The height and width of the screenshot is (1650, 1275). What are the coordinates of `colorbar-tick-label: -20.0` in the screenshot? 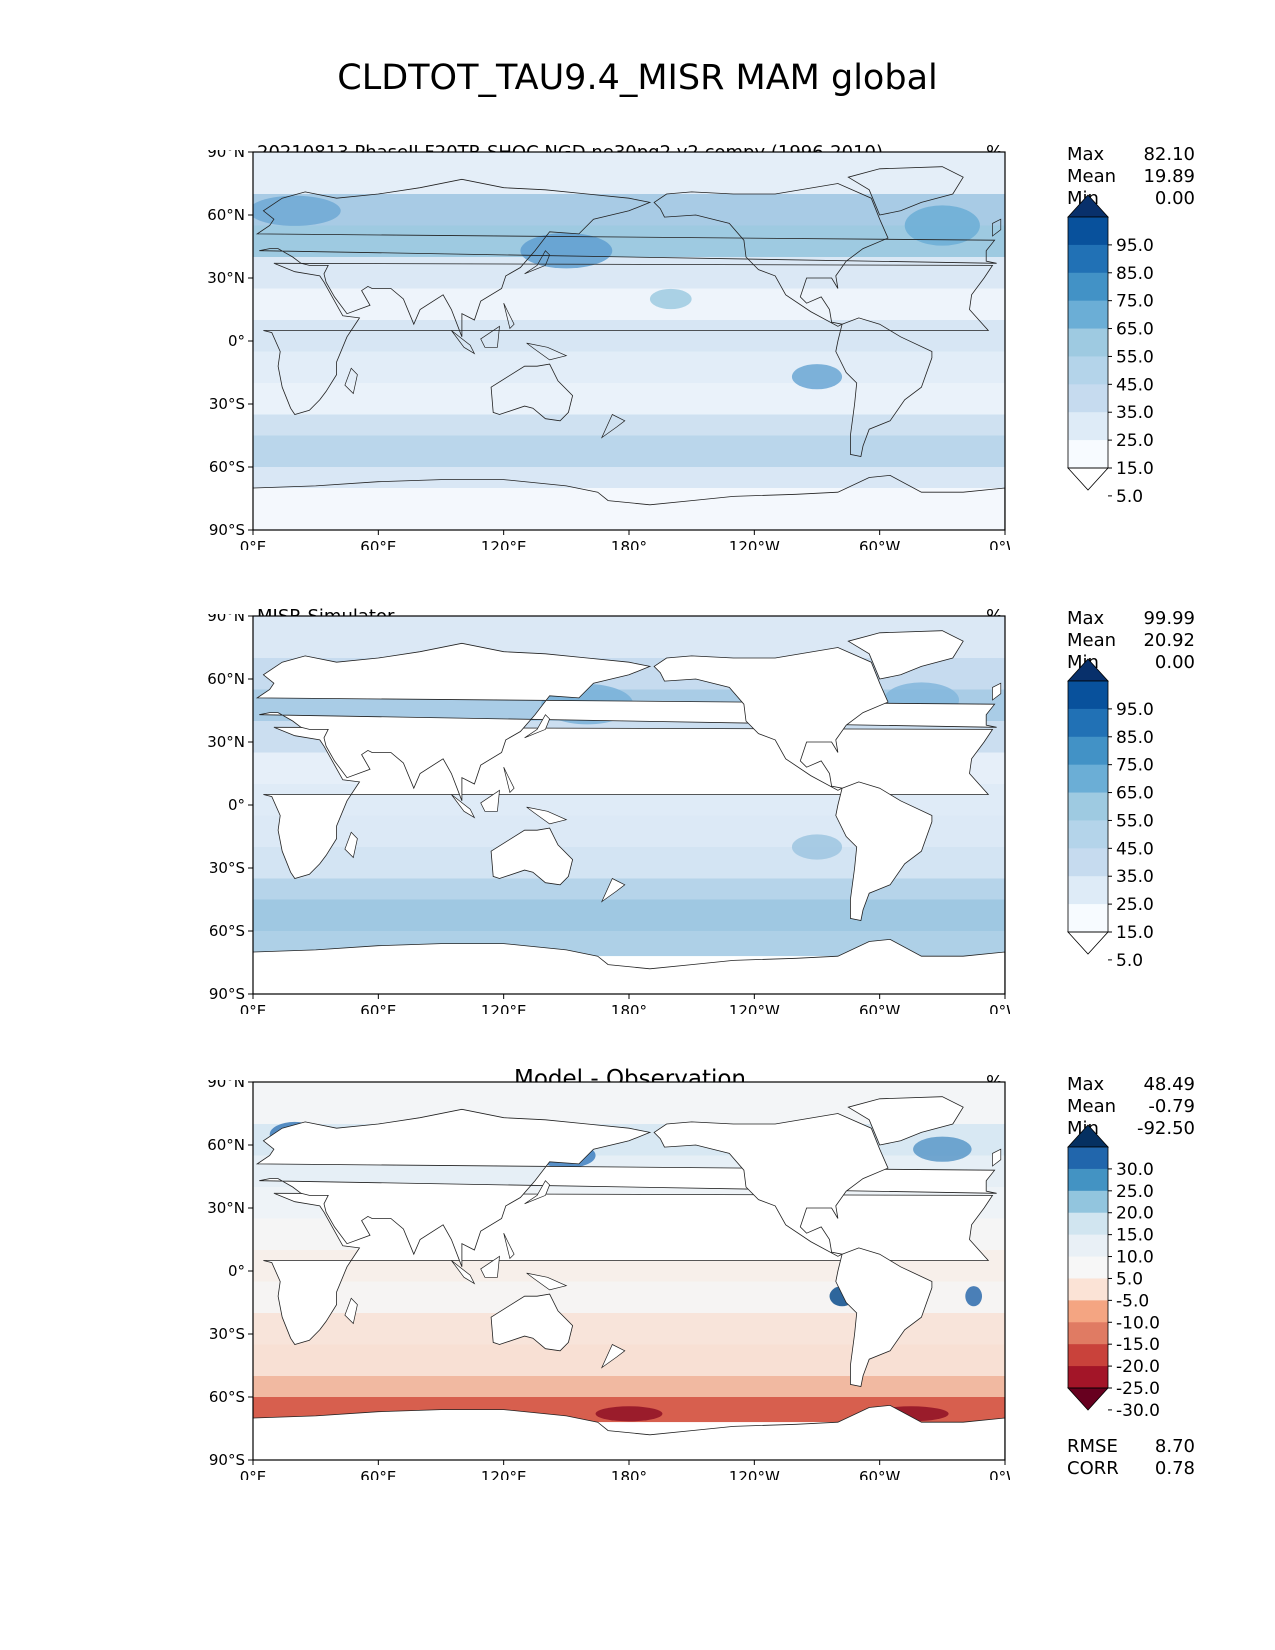 It's located at (1138, 1367).